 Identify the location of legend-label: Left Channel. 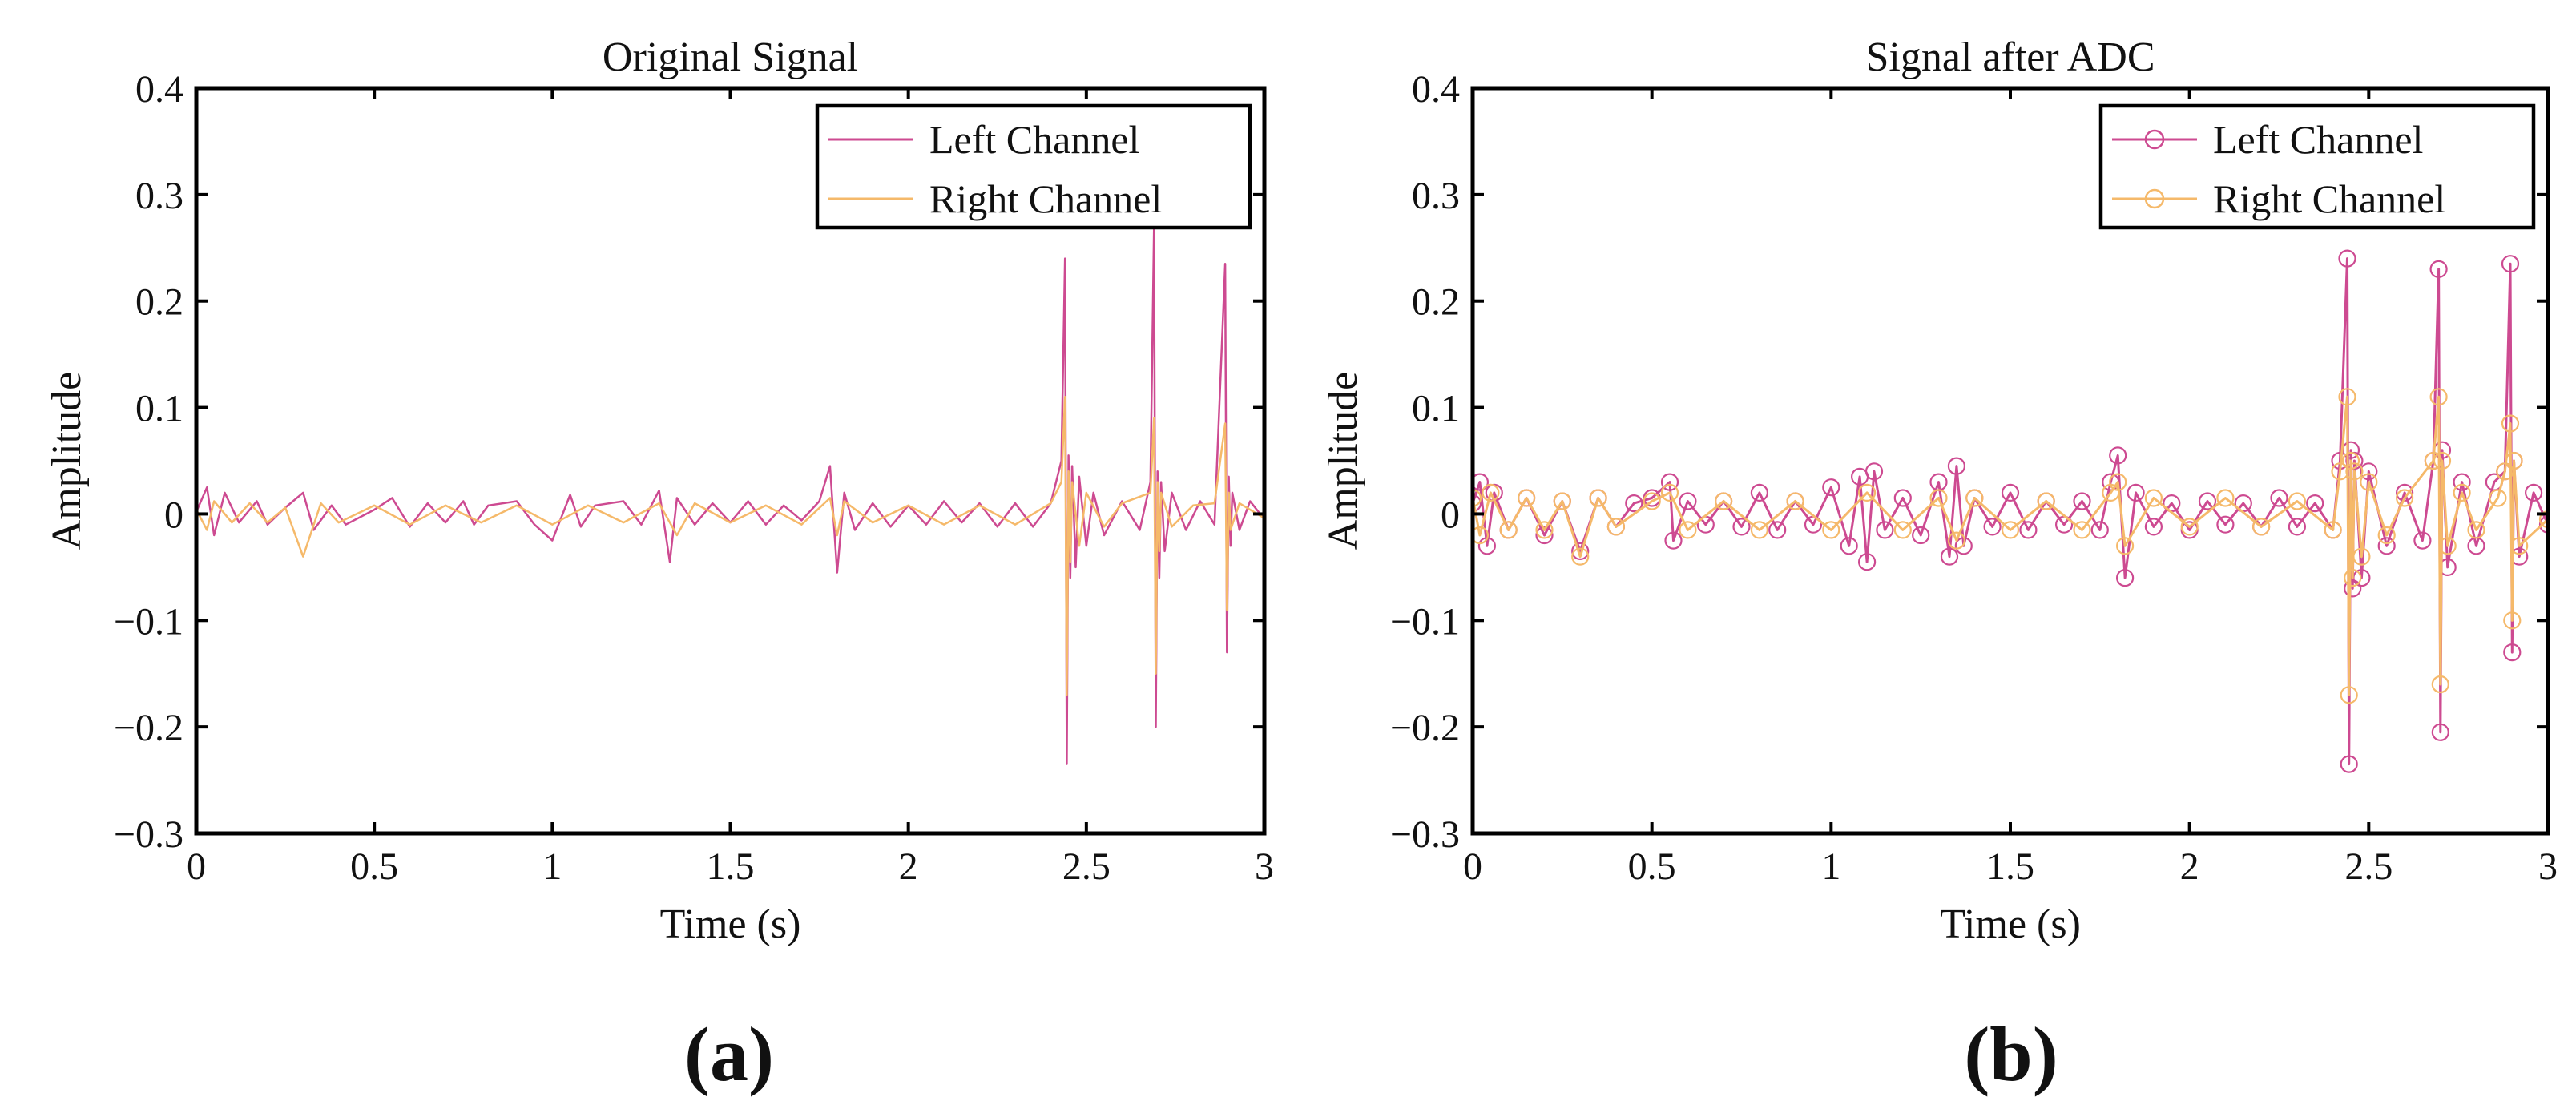
(1034, 140).